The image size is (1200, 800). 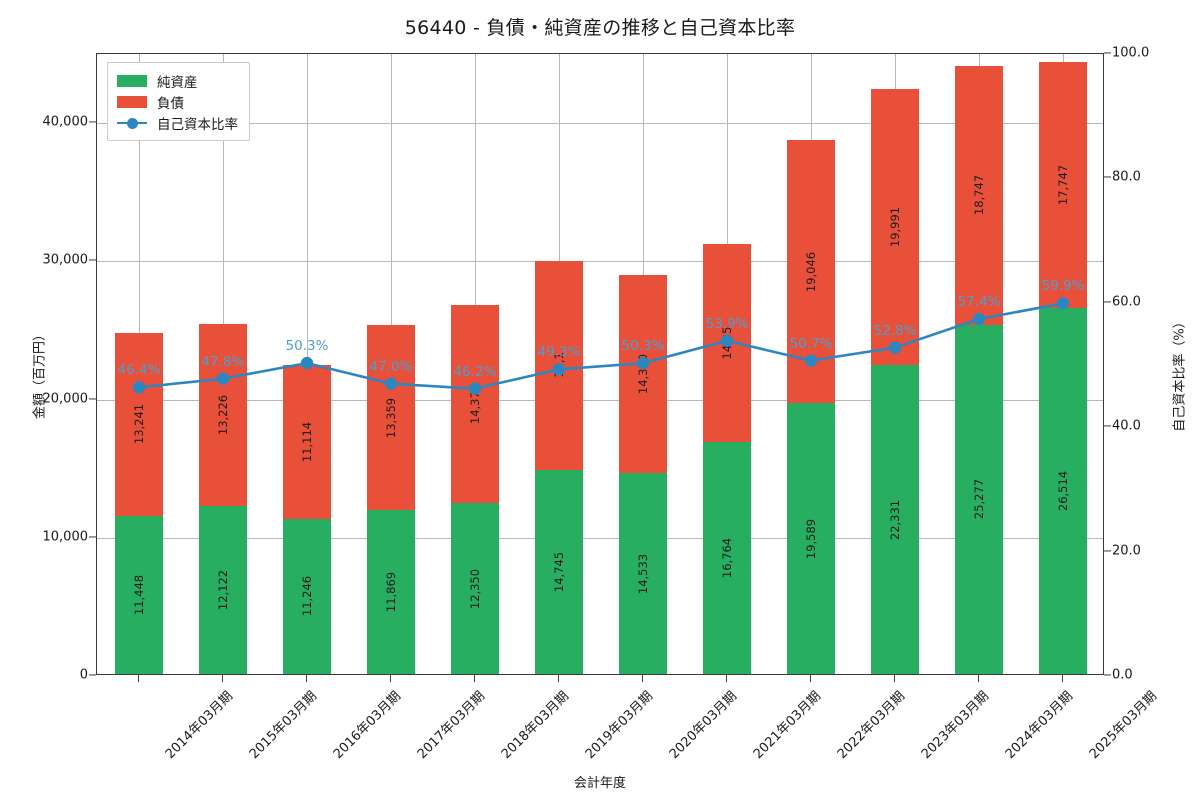 I want to click on bar-group: 12,350 14,378, so click(x=475, y=489).